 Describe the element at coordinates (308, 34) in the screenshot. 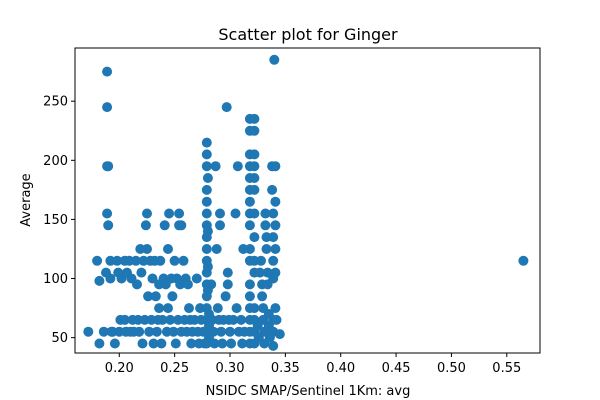

I see `chart-title: Scatter plot for Ginger` at that location.